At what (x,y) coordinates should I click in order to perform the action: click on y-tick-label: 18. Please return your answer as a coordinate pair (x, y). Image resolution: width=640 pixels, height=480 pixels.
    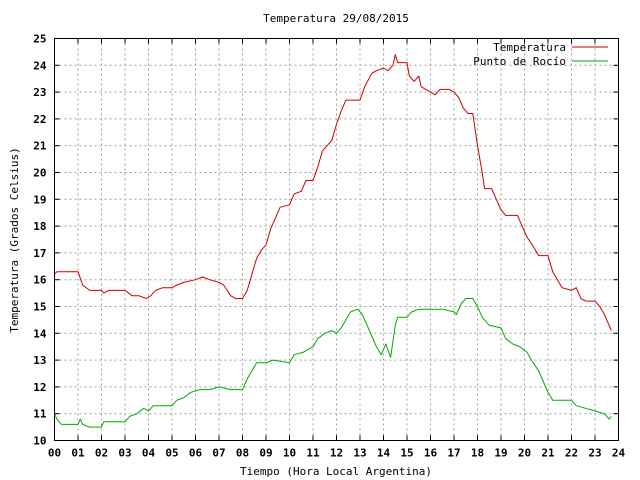
    Looking at the image, I should click on (39, 226).